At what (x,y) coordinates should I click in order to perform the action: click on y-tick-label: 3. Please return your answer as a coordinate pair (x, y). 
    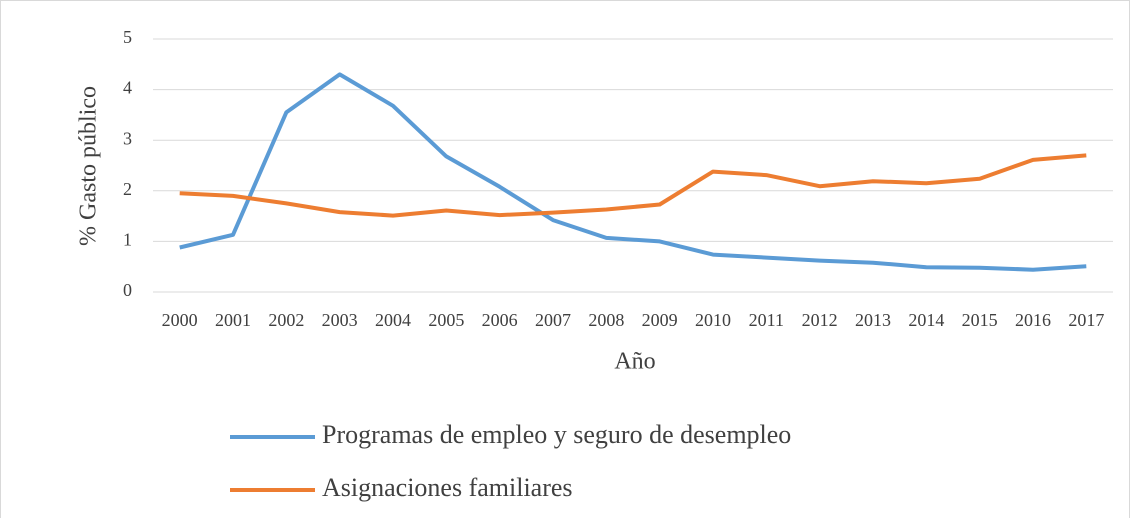
    Looking at the image, I should click on (127, 138).